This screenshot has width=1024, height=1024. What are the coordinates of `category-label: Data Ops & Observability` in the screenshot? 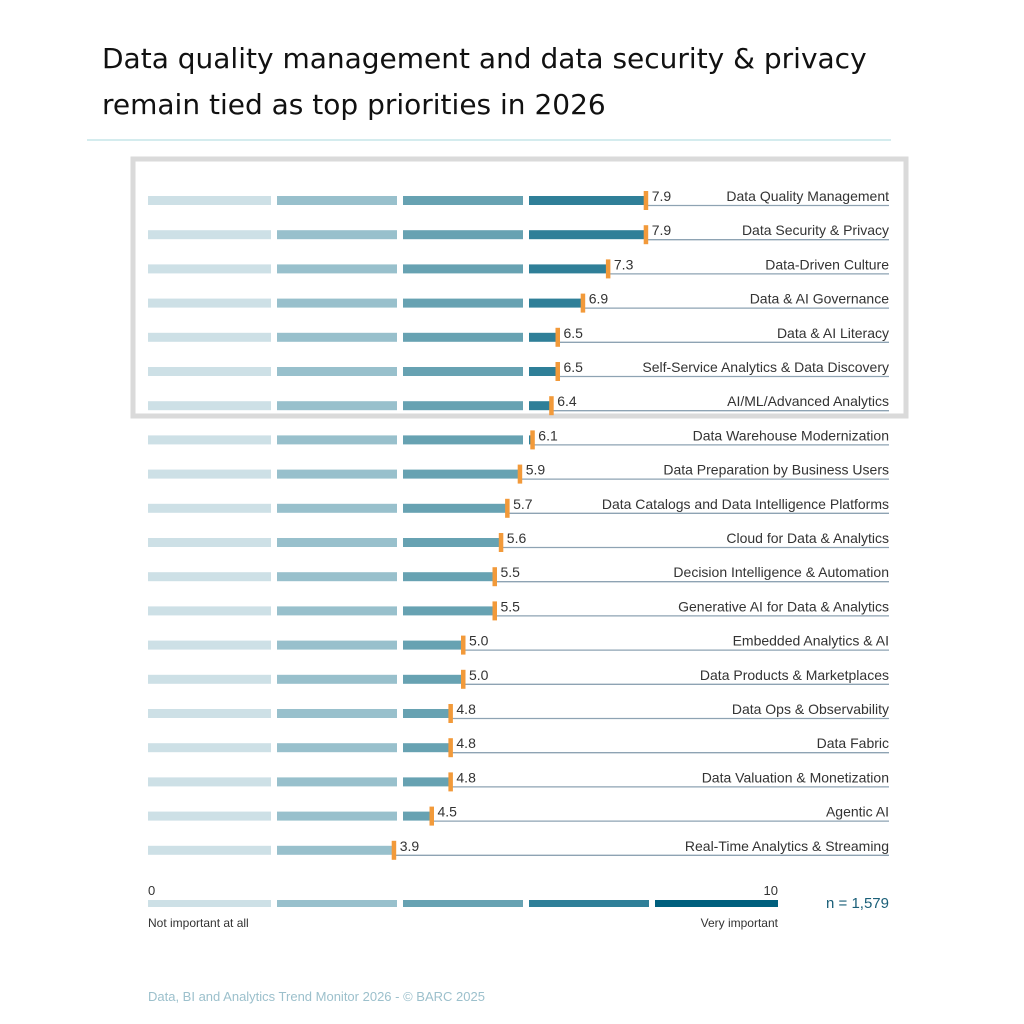 It's located at (810, 709).